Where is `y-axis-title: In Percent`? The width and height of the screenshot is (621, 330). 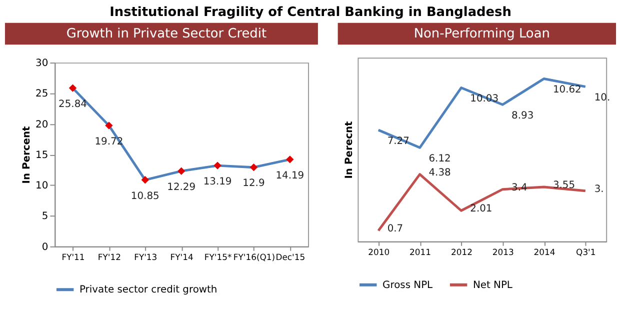
y-axis-title: In Percent is located at coordinates (27, 155).